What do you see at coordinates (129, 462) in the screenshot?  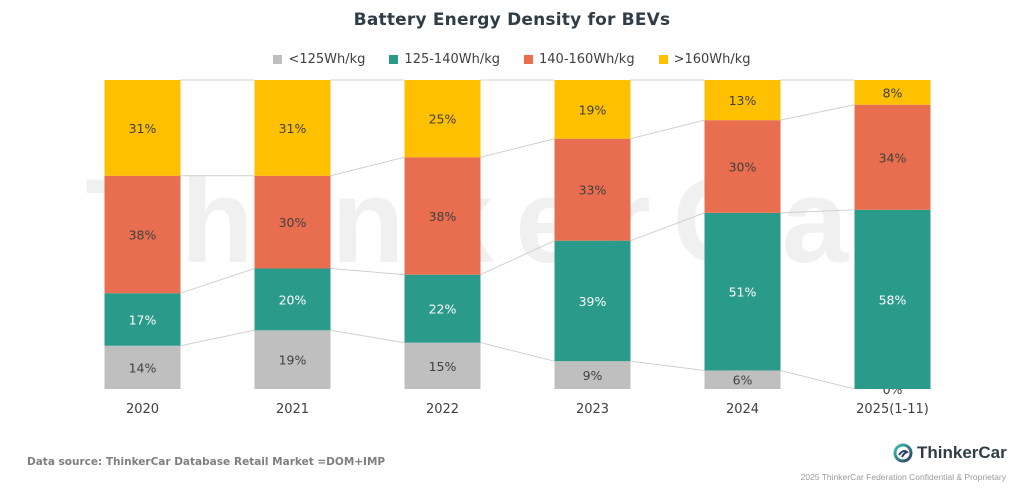 I see `data-source-note: Data source: ThinkerCar Database` at bounding box center [129, 462].